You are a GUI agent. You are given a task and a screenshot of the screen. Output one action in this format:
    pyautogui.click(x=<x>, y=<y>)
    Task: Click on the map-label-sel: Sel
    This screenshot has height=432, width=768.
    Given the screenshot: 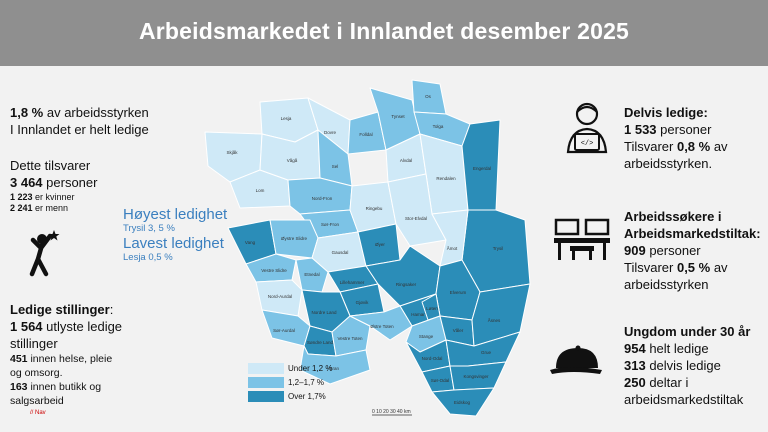 What is the action you would take?
    pyautogui.click(x=335, y=166)
    